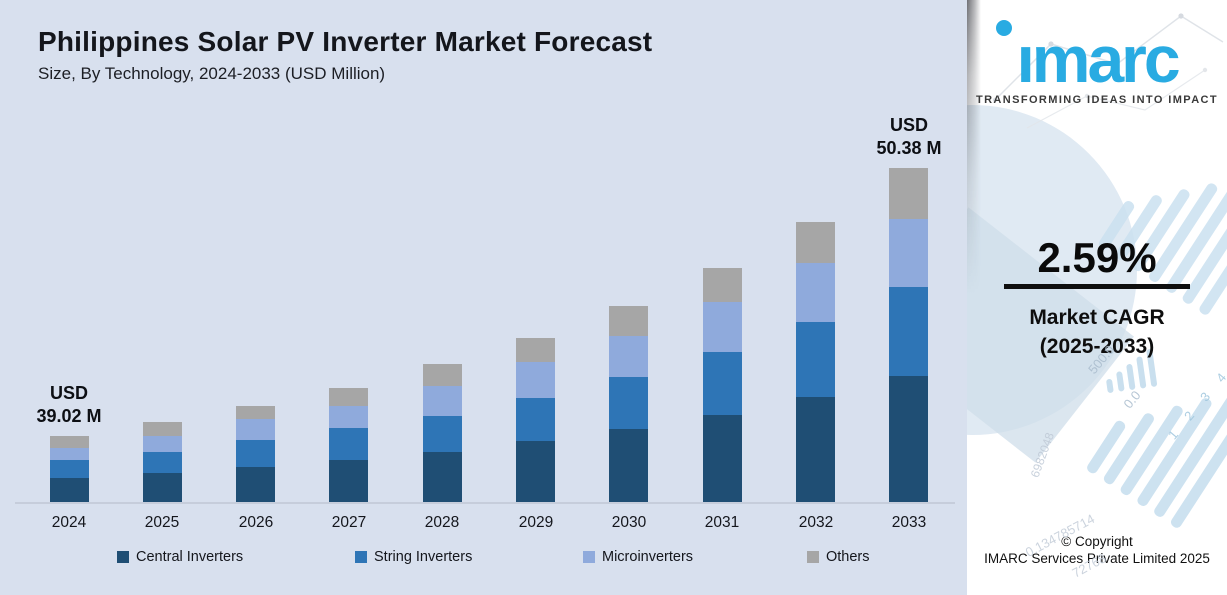 This screenshot has height=595, width=1227. What do you see at coordinates (815, 359) in the screenshot?
I see `bar-2032-string-inverters` at bounding box center [815, 359].